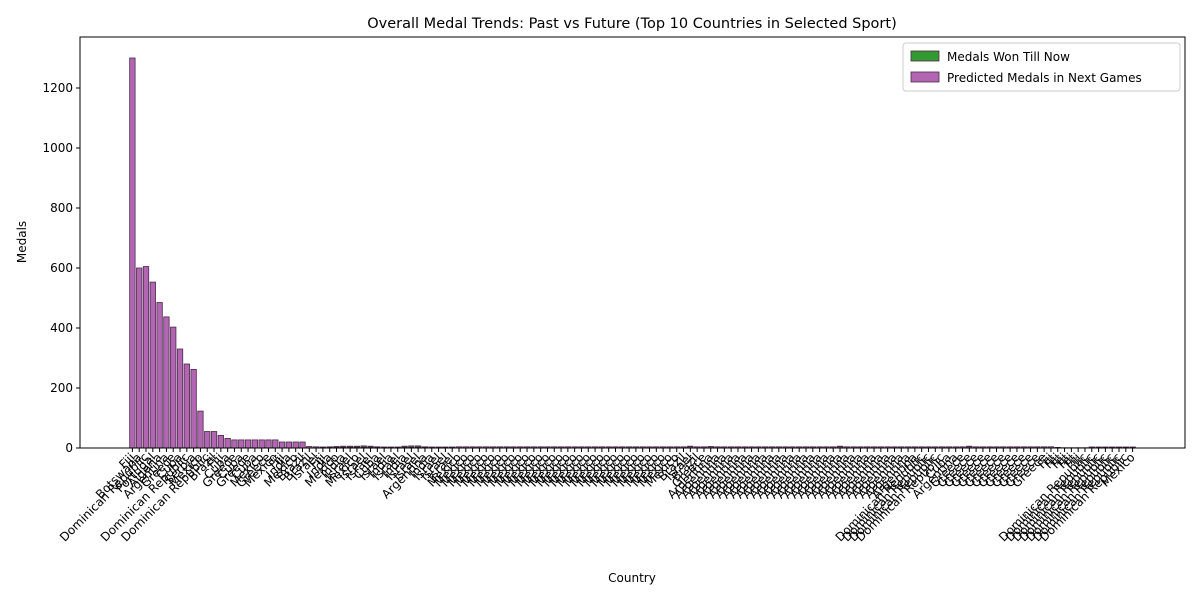 The width and height of the screenshot is (1200, 600). What do you see at coordinates (1008, 57) in the screenshot?
I see `legend-label: Medals Won Till Now` at bounding box center [1008, 57].